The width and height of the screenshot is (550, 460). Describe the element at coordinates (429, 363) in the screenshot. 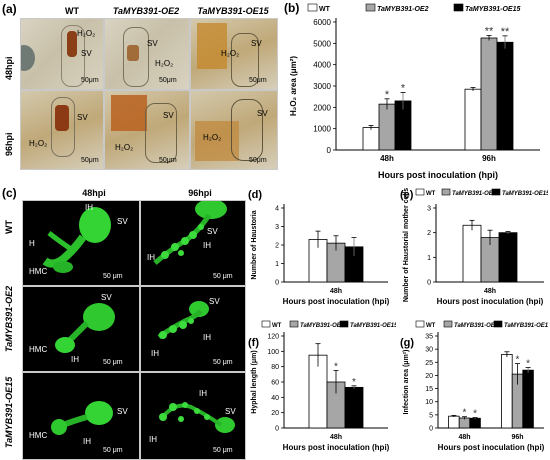

I see `y-tick-label: 25` at that location.